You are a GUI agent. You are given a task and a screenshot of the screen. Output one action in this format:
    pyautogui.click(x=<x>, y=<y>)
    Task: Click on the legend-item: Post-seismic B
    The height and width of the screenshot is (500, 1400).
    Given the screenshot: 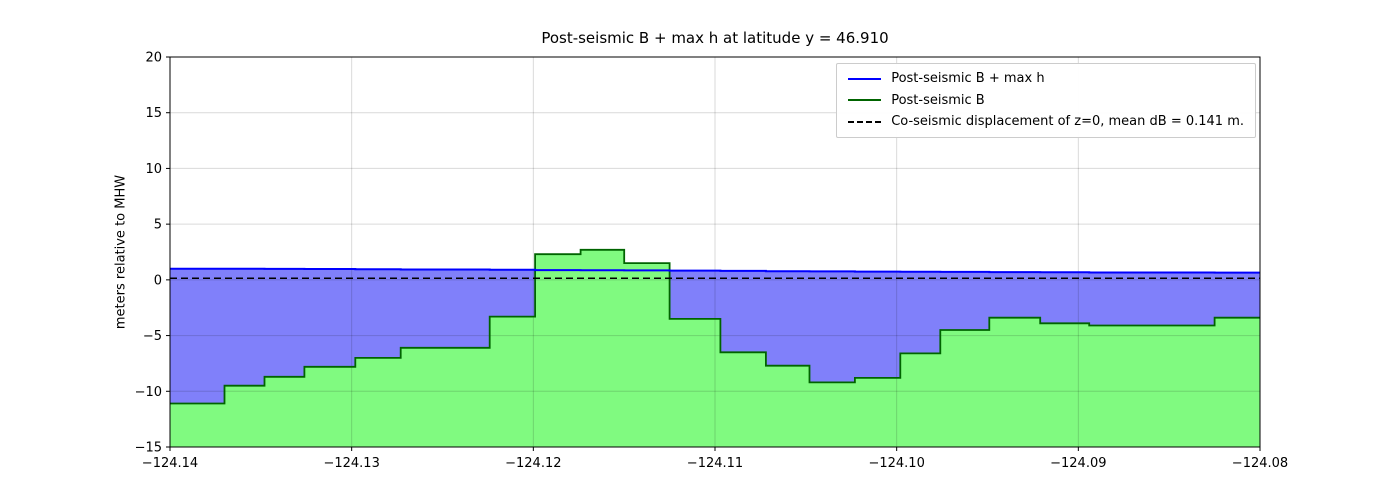 What is the action you would take?
    pyautogui.click(x=1046, y=101)
    